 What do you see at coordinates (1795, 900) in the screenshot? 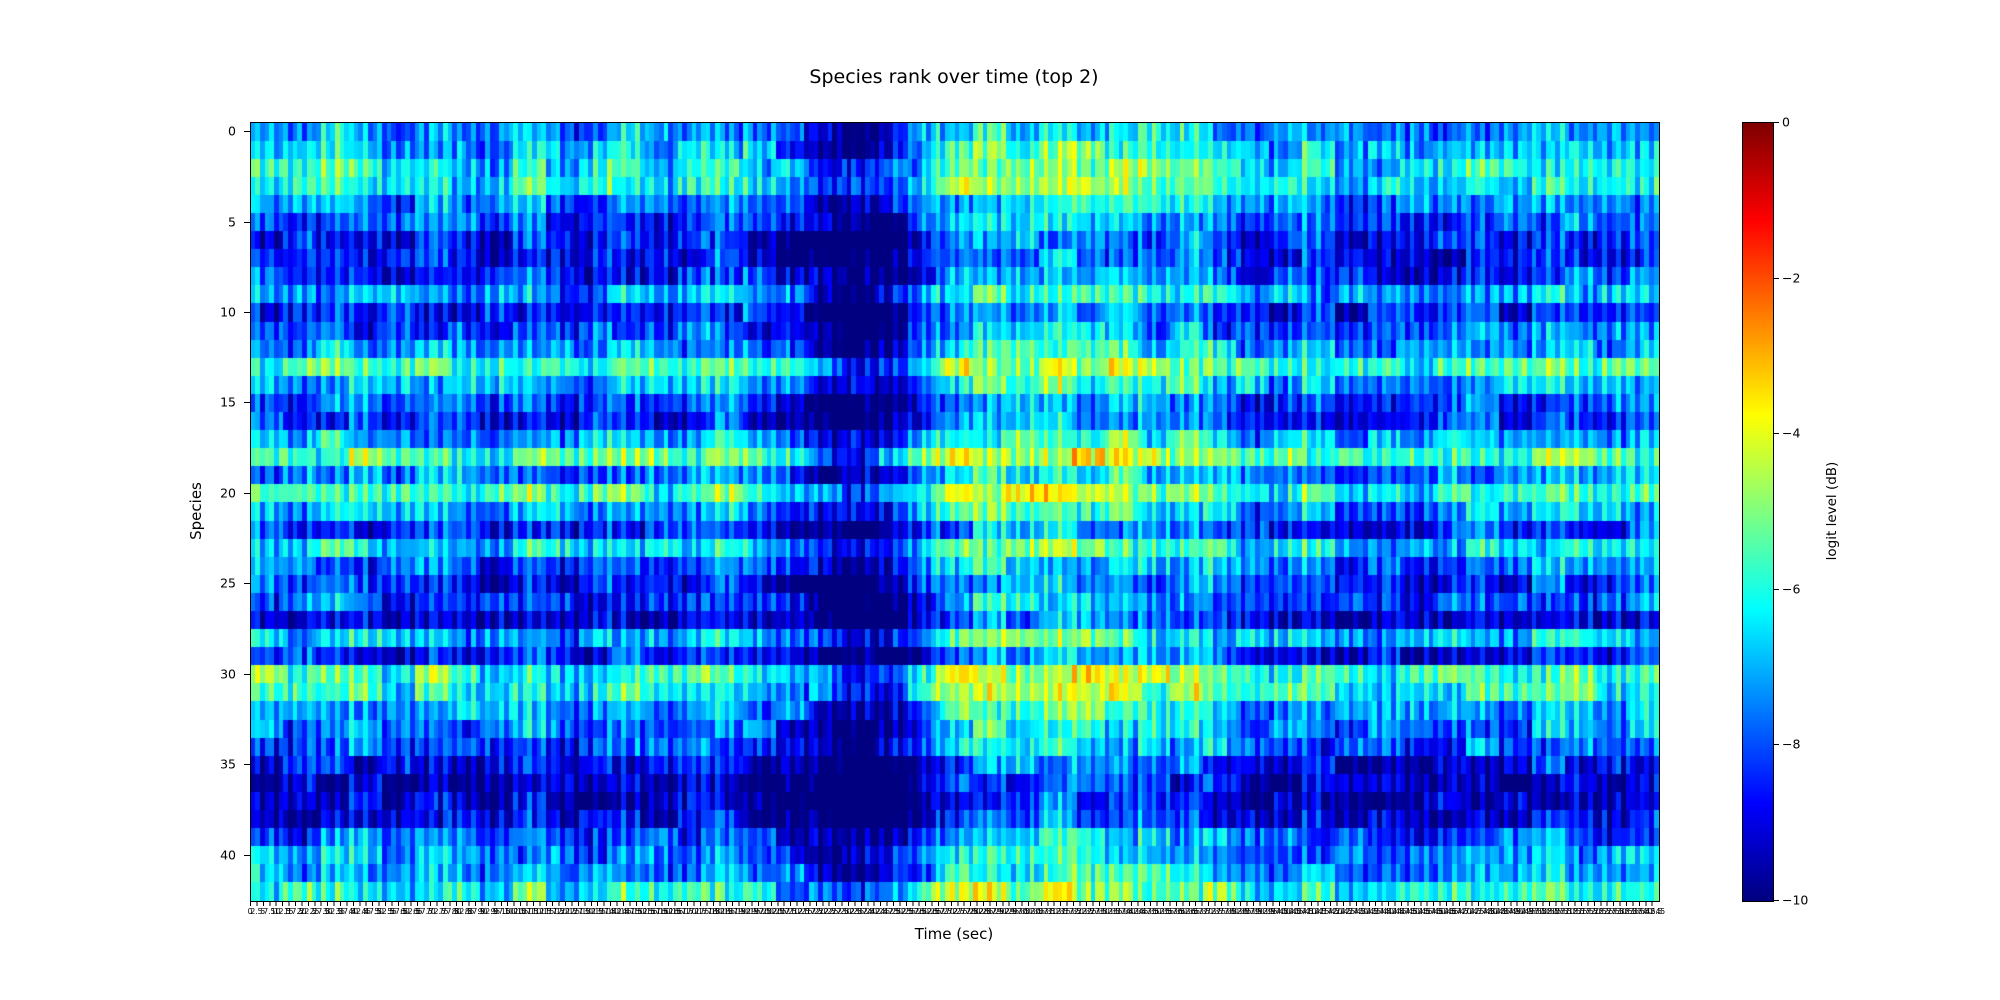
I see `colorbar-tick-label: −10` at bounding box center [1795, 900].